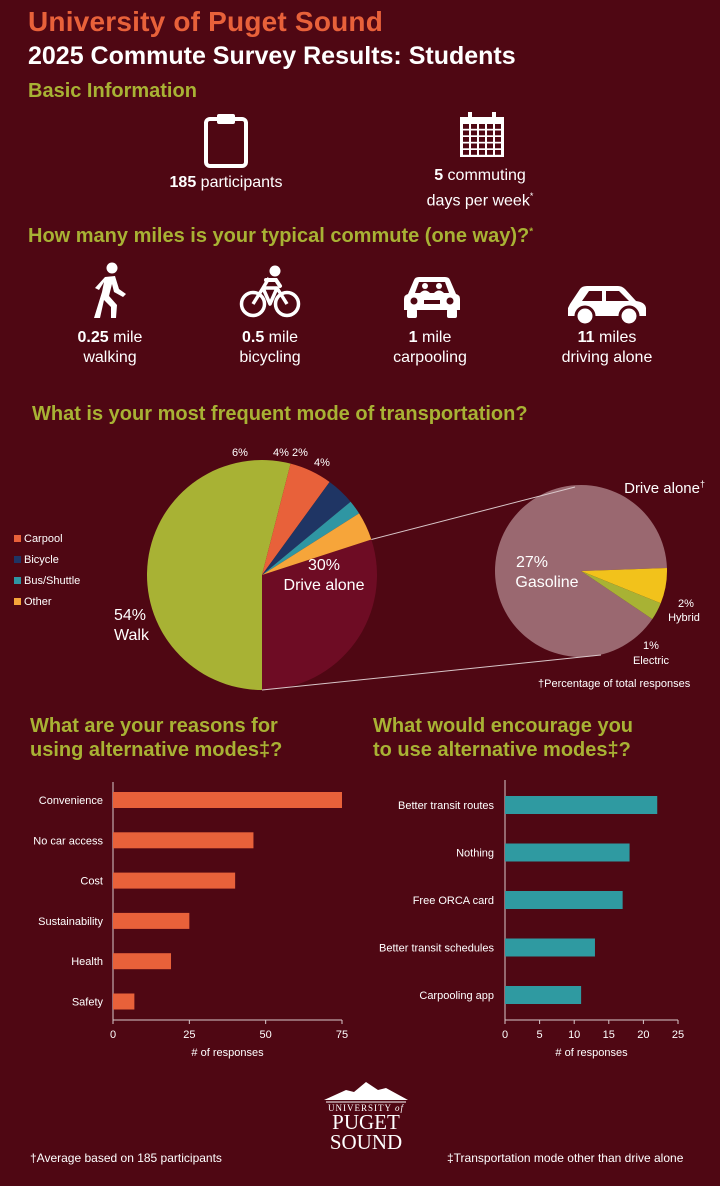  I want to click on pie-slice-bicycle, so click(306, 528).